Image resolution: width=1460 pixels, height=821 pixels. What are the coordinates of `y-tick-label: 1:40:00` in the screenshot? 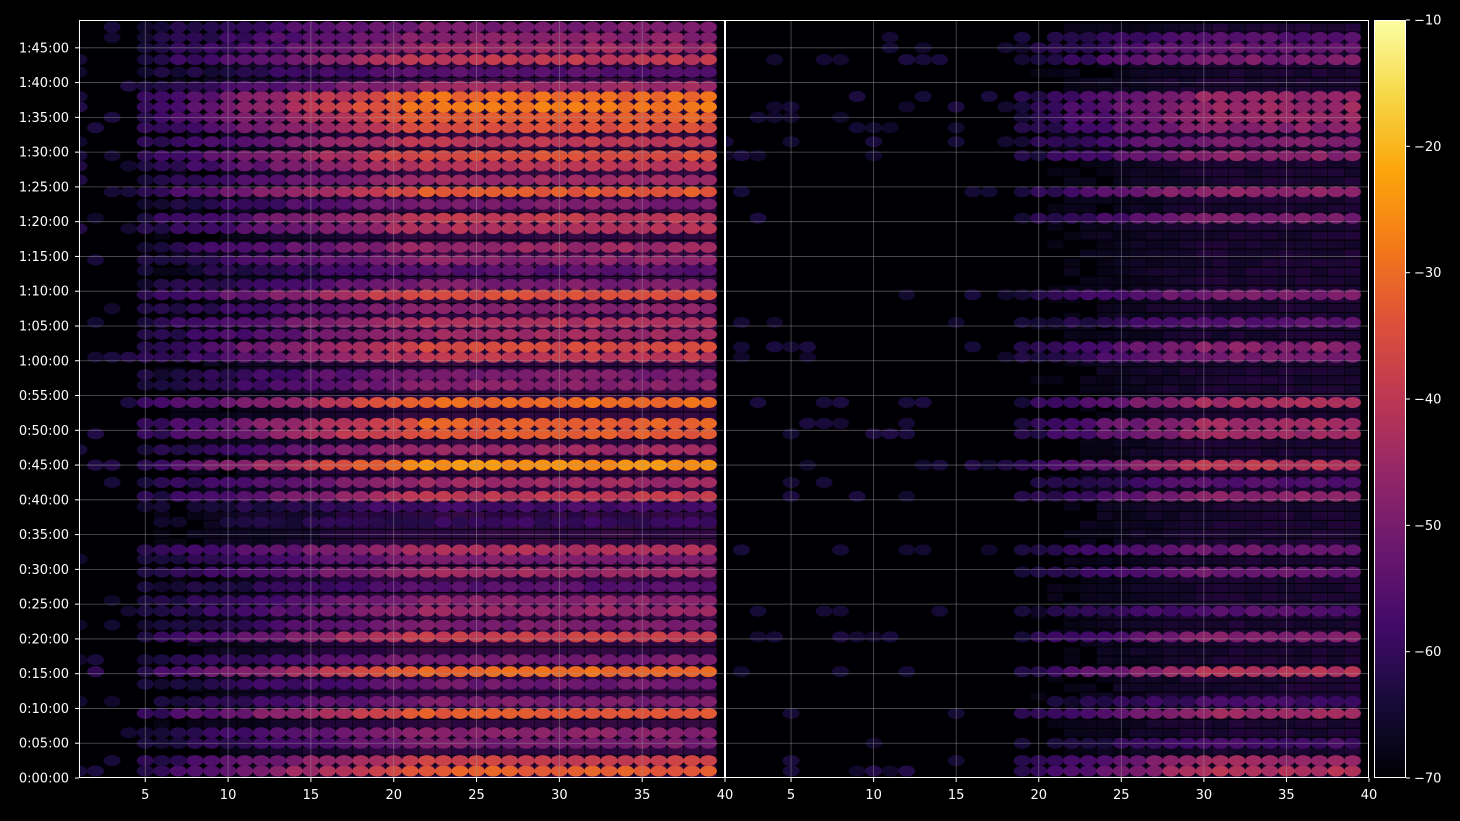 It's located at (44, 83).